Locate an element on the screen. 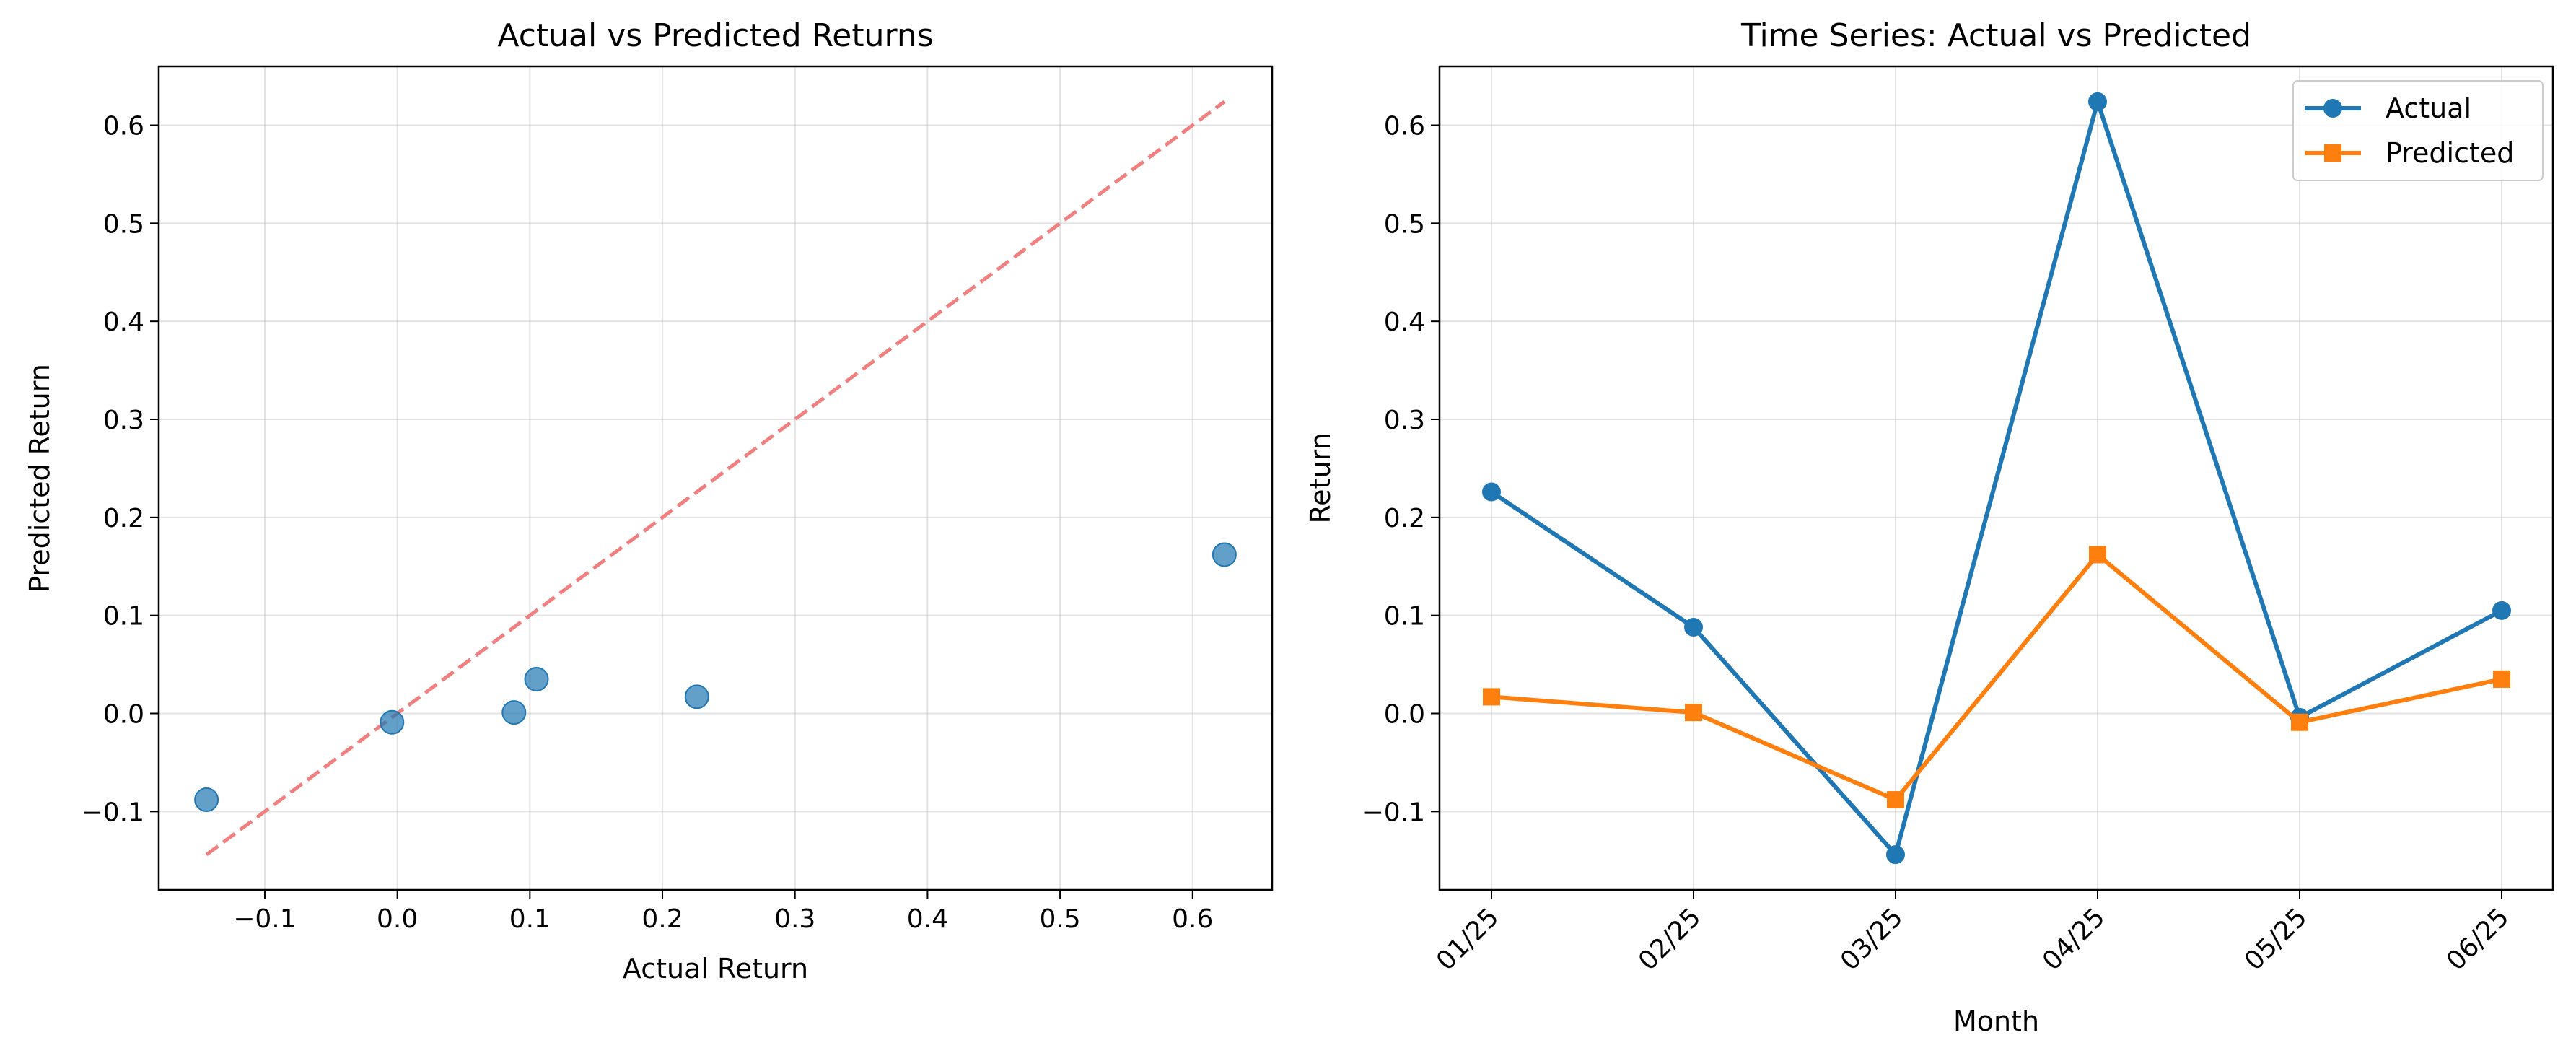 The width and height of the screenshot is (2576, 1061). scatter-x-tick-label: 0.4 is located at coordinates (927, 919).